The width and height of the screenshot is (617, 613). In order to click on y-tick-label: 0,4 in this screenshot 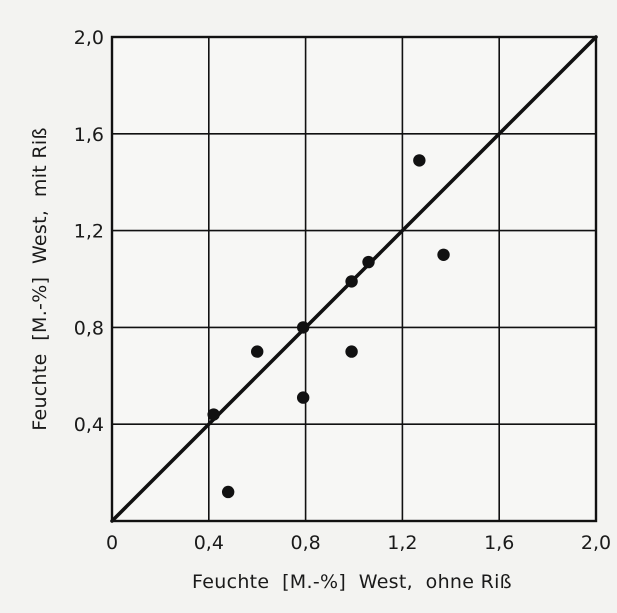, I will do `click(89, 425)`.